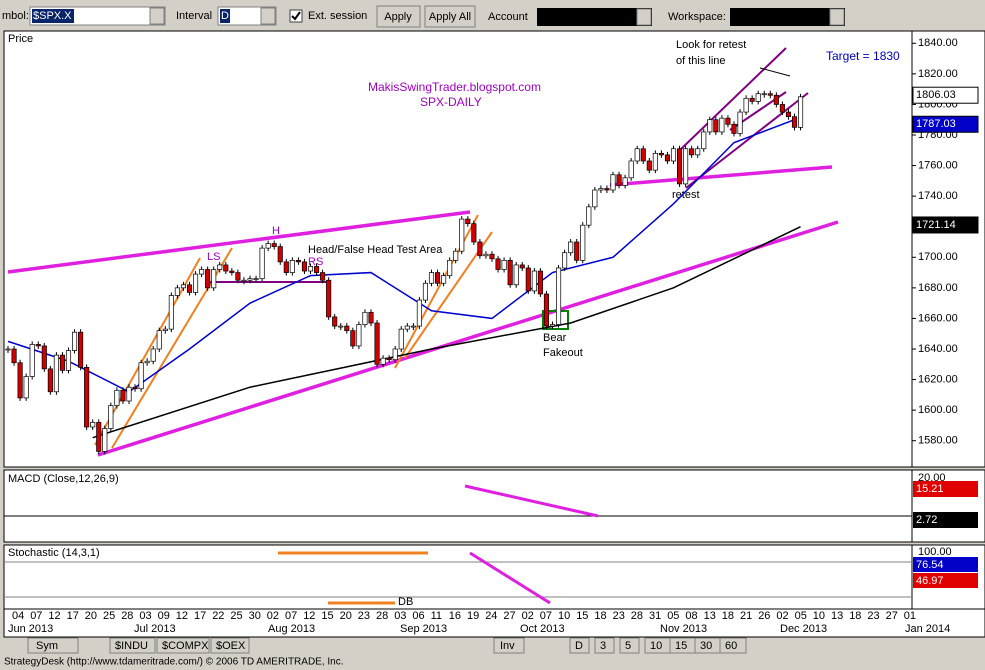  I want to click on tab-label: $COMPX, so click(185, 646).